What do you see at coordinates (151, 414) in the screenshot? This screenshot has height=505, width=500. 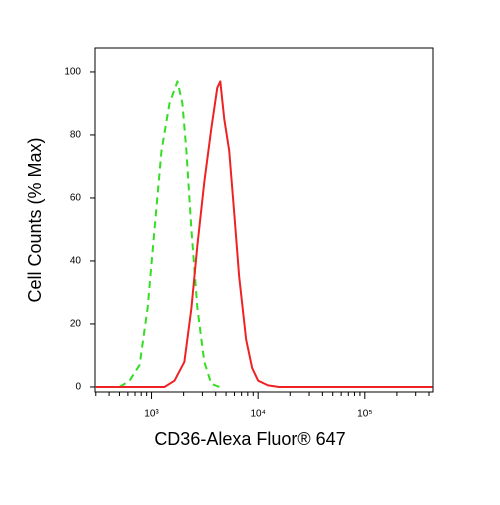 I see `x-tick-label: 10³` at bounding box center [151, 414].